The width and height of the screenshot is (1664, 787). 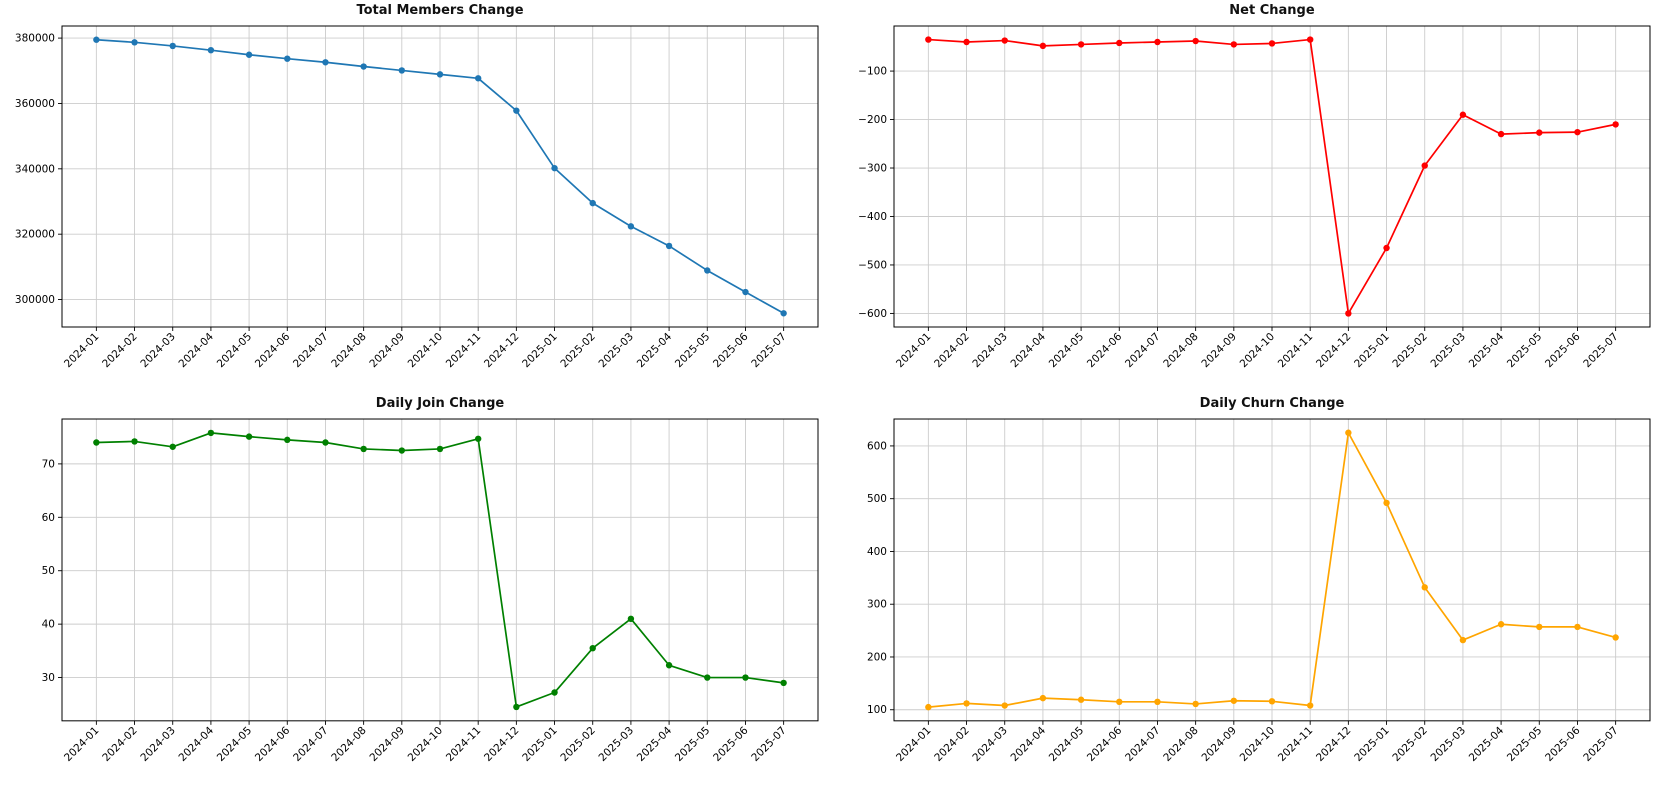 I want to click on y-tick-label: −200, so click(x=872, y=120).